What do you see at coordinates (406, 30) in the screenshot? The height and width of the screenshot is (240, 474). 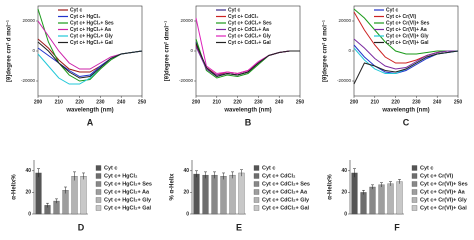 I see `legend-label: Cyt c+ Cr(VI)+ Aa` at bounding box center [406, 30].